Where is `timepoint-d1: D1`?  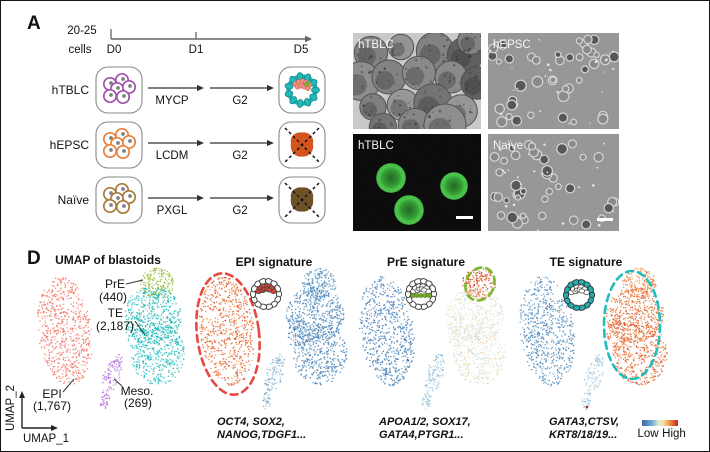 timepoint-d1: D1 is located at coordinates (196, 50).